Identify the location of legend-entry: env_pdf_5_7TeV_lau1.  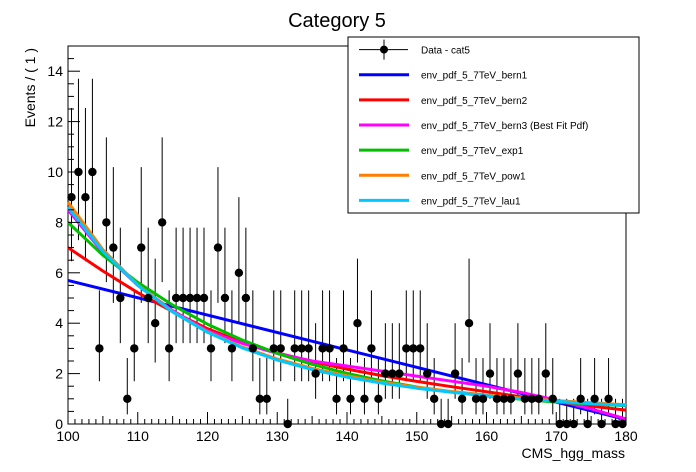
(471, 201).